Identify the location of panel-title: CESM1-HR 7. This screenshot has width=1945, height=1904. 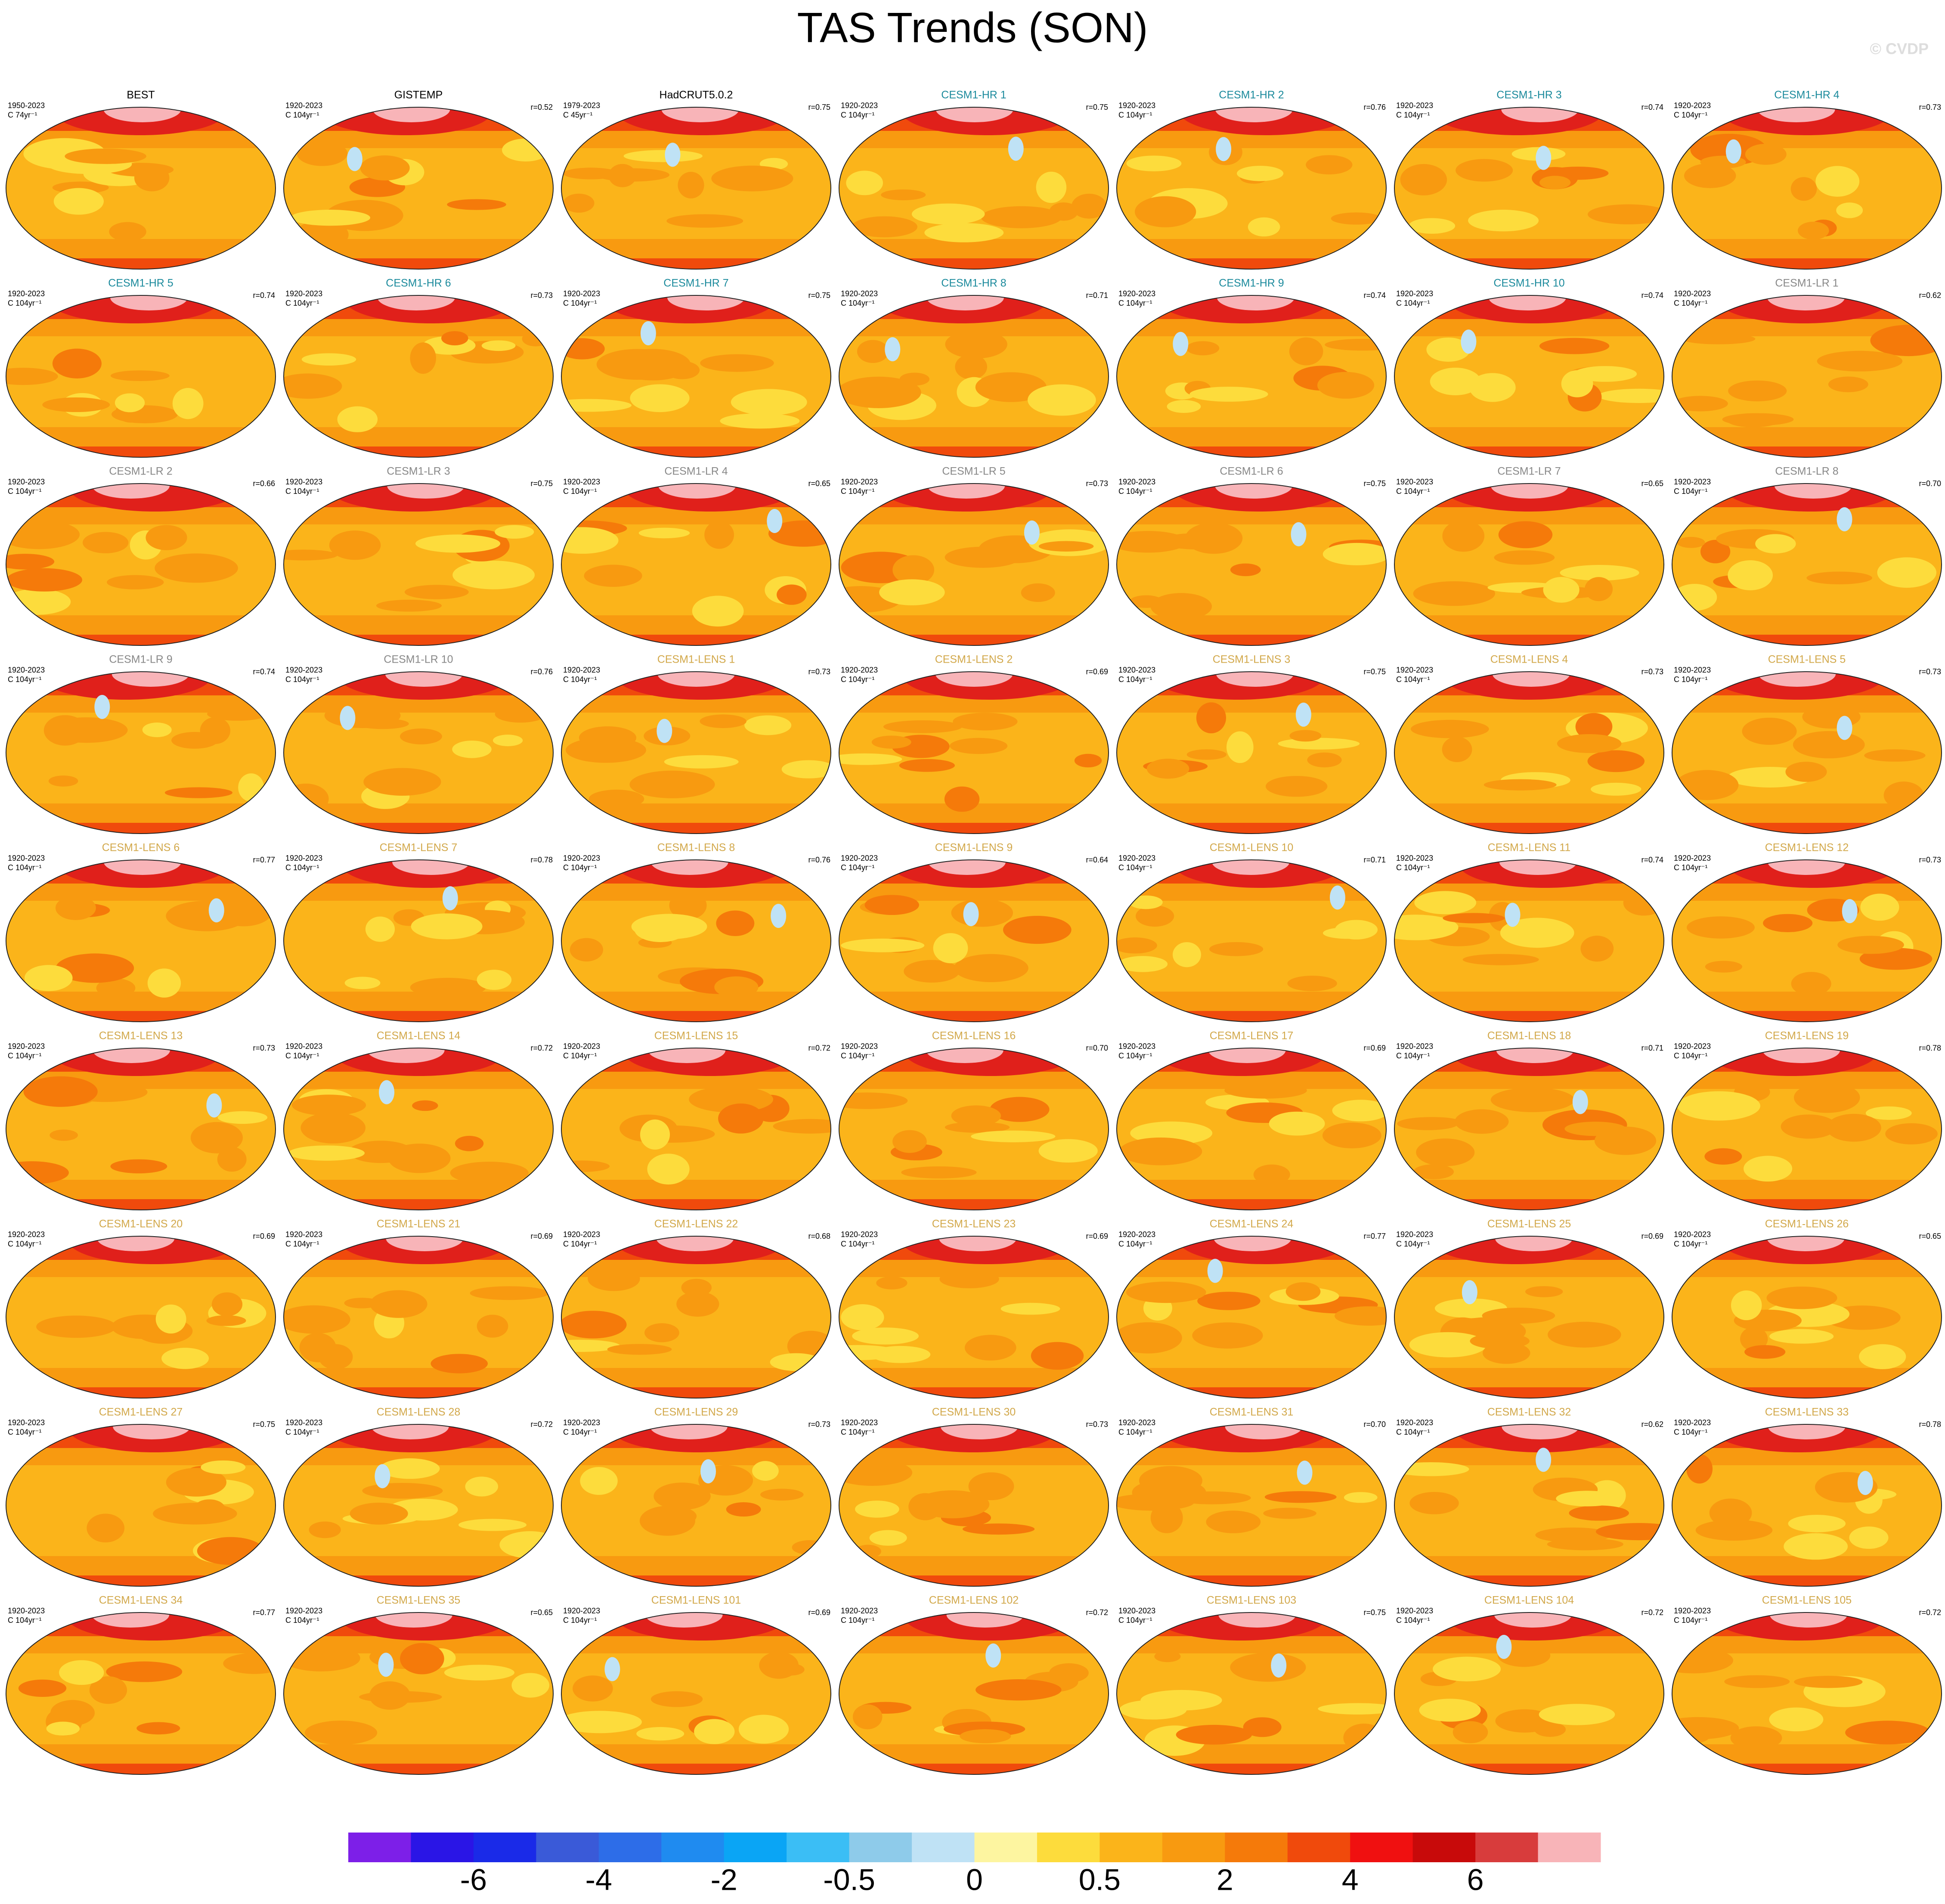
(695, 283).